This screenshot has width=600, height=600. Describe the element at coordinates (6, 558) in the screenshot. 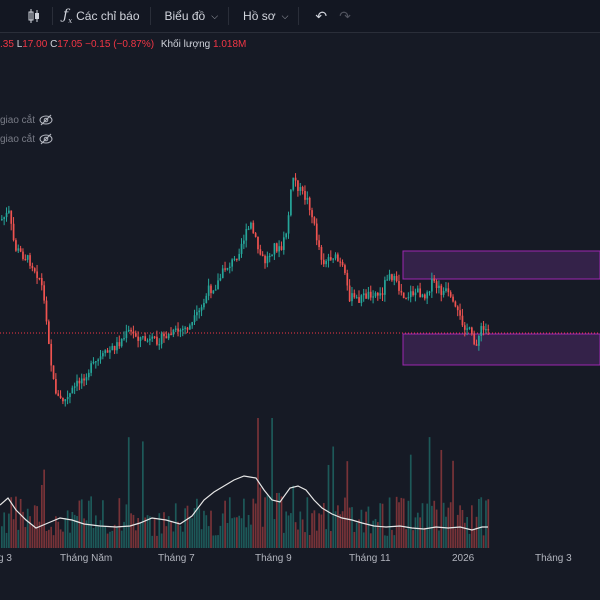

I see `x-axis-label: g 3` at that location.